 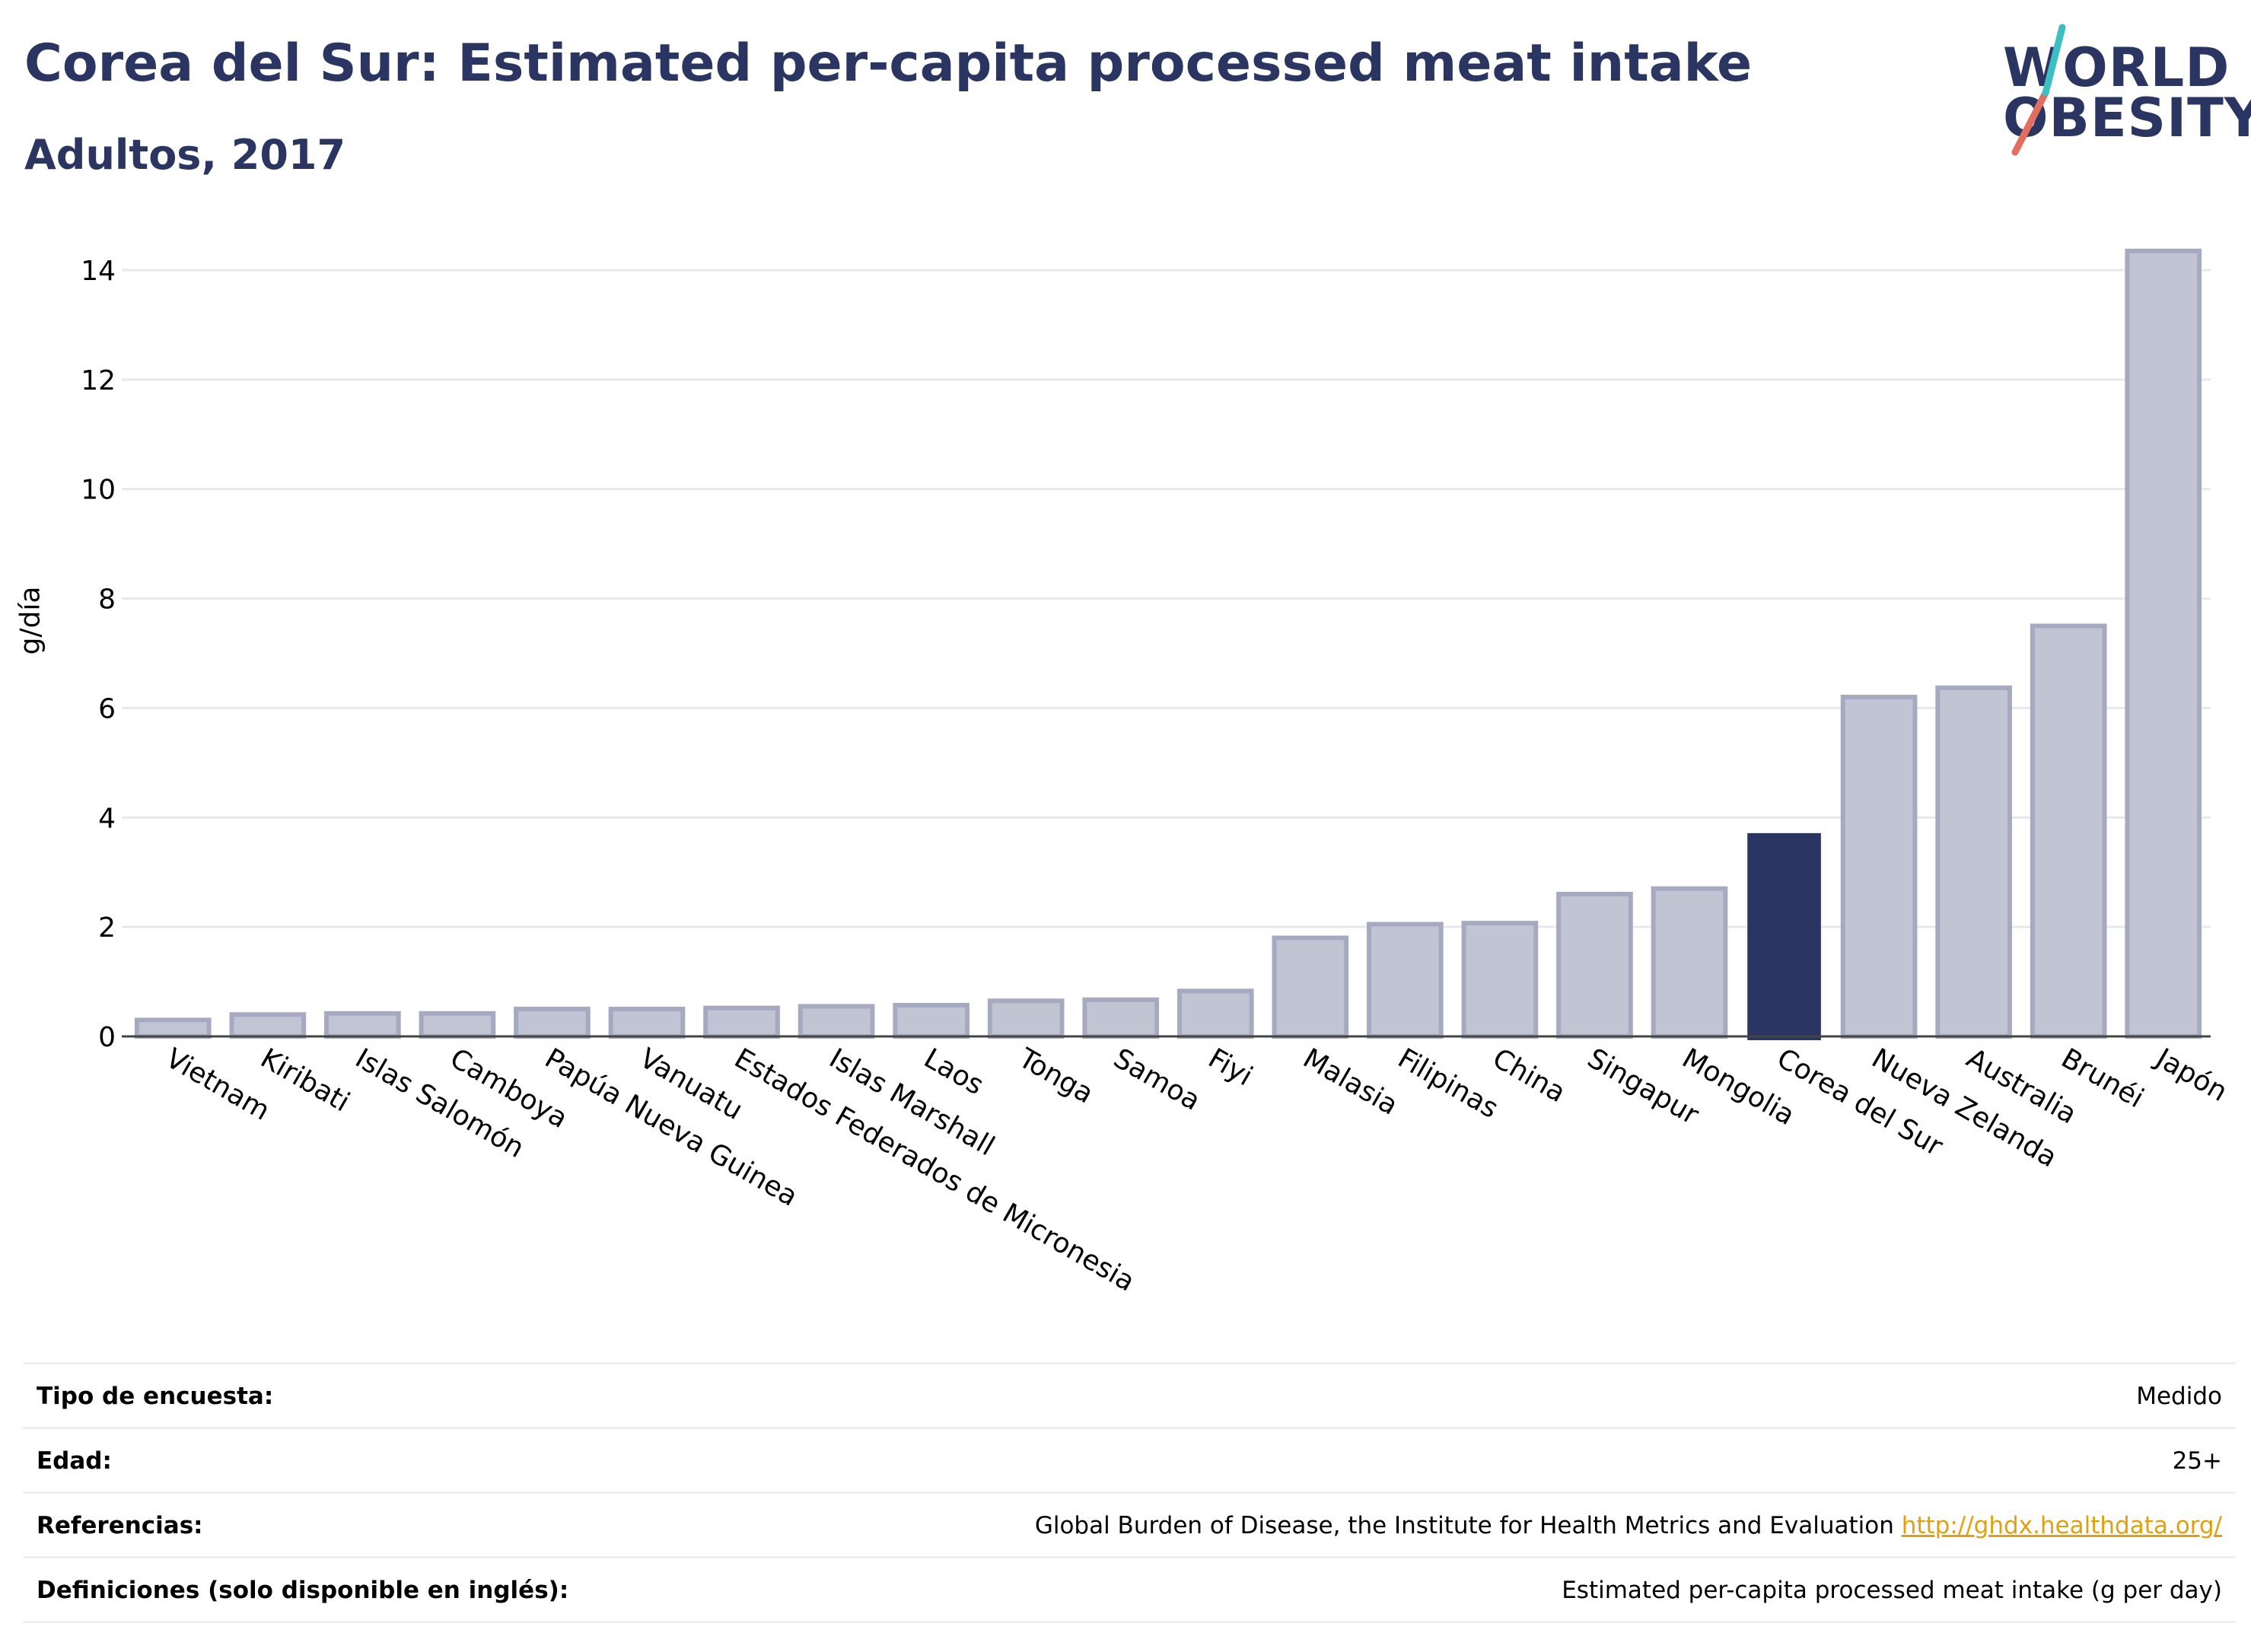 I want to click on meta-value-age: 25+, so click(x=2197, y=1461).